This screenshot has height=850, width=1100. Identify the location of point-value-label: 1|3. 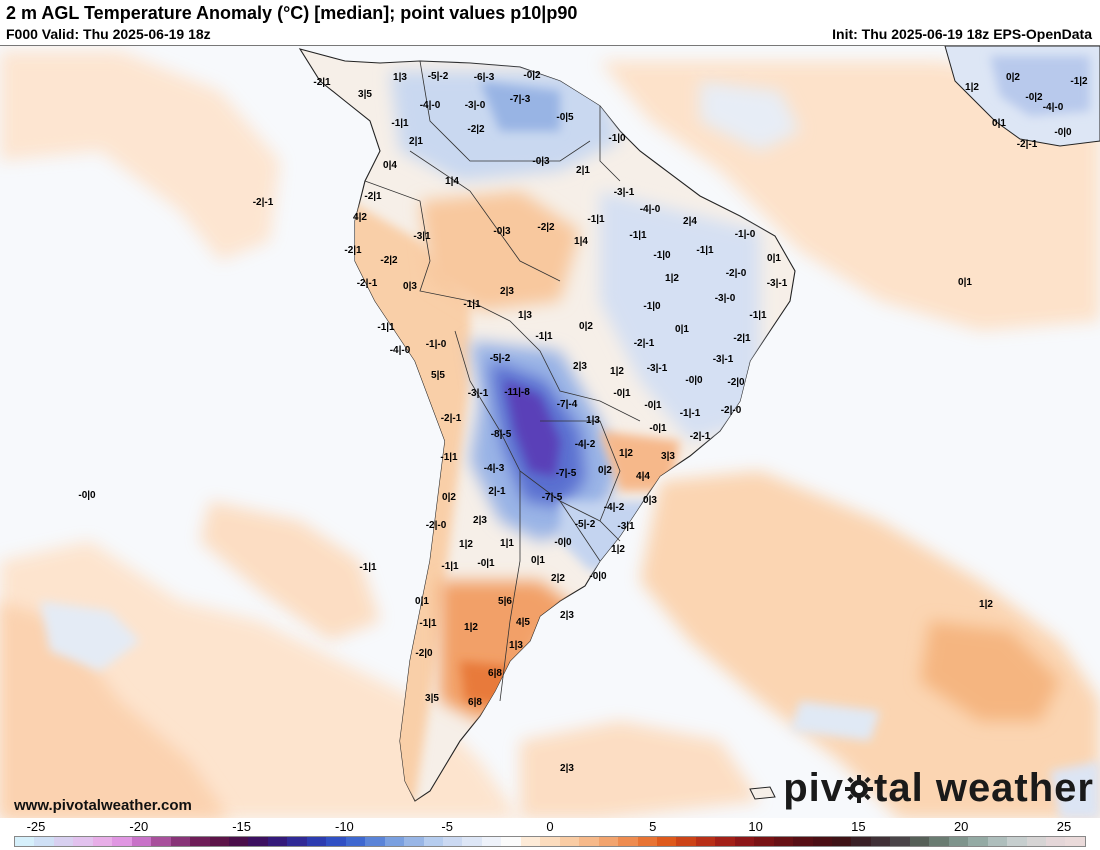
(516, 645).